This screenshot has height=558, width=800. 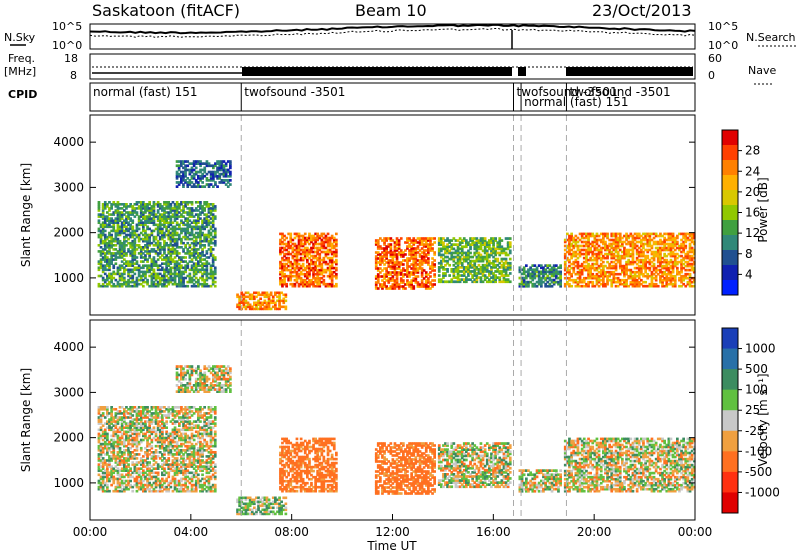 I want to click on colorbar-tick-label: 4, so click(x=749, y=274).